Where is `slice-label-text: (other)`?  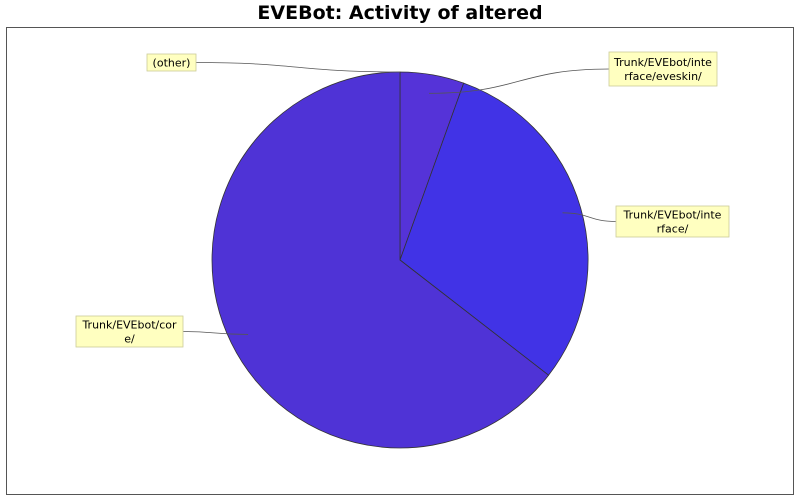
slice-label-text: (other) is located at coordinates (172, 63).